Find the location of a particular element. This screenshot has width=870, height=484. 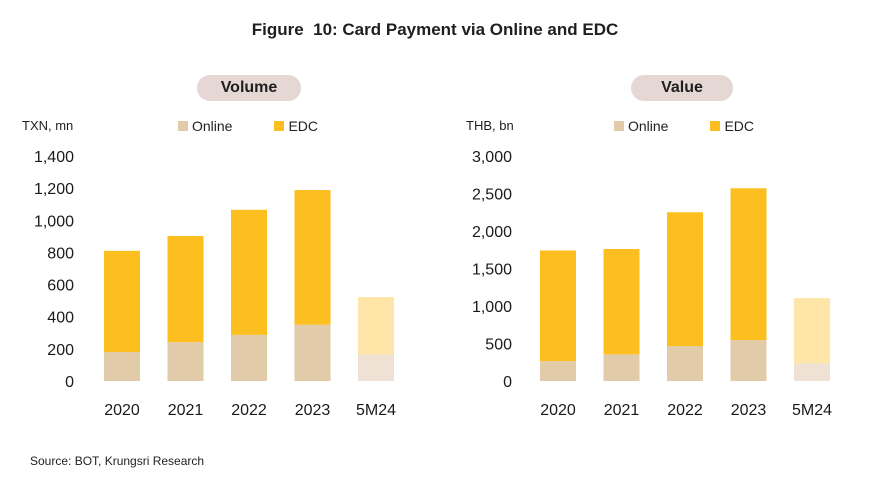

value-unit-label: THB, bn is located at coordinates (490, 125).